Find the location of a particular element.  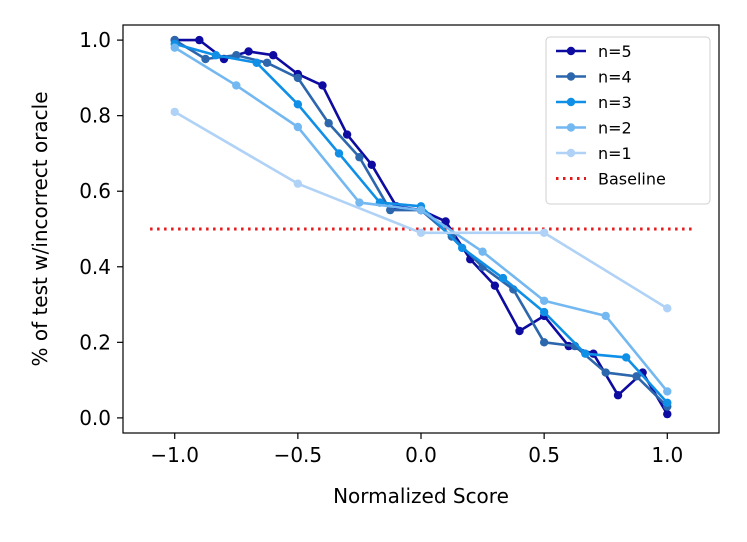

legend-label: n=5 is located at coordinates (615, 51).